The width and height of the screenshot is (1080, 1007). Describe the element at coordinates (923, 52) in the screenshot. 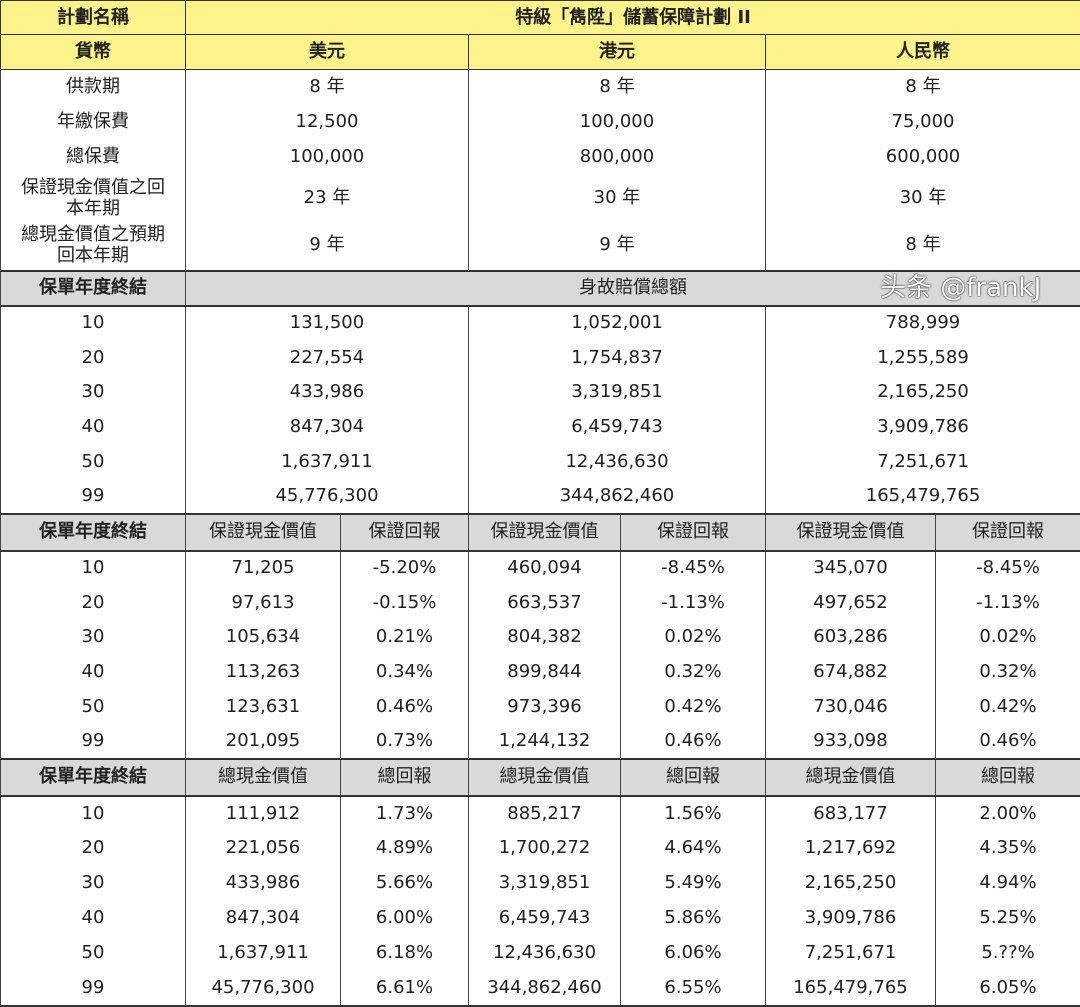

I see `currency-rmb: 人民幣` at that location.